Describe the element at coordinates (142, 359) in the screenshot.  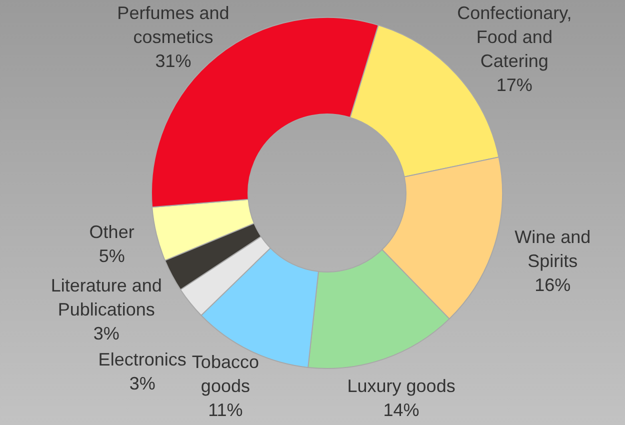
I see `slice-label: Electronics` at that location.